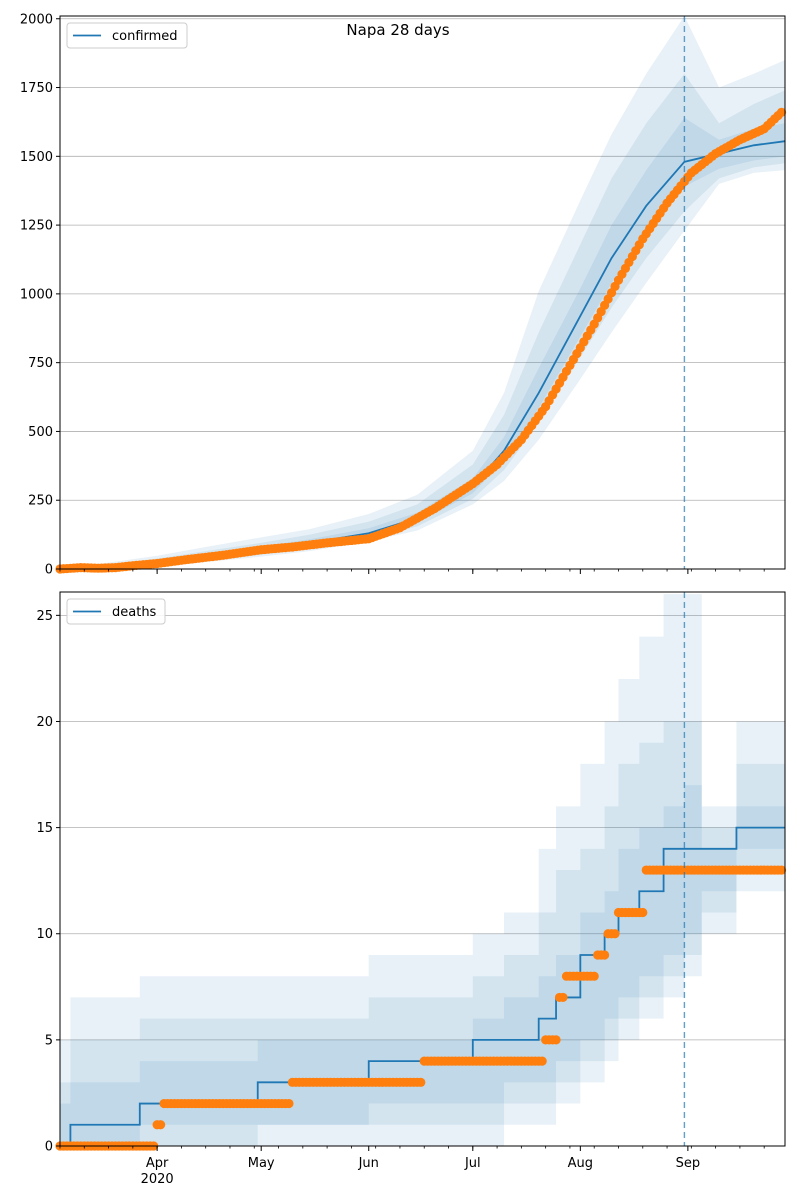  I want to click on y-tick-label: 5, so click(49, 1040).